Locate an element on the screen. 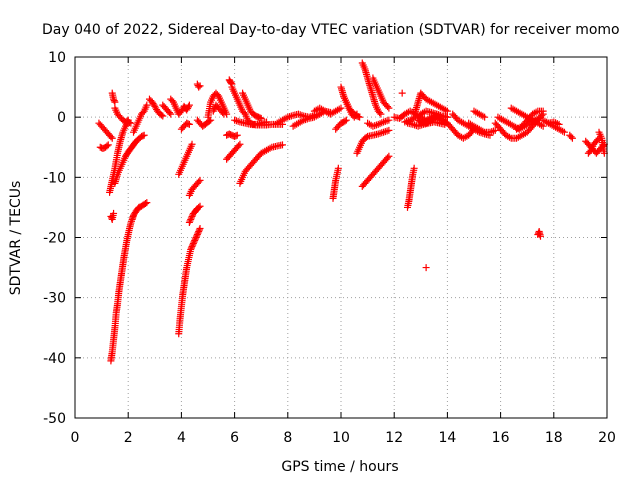 This screenshot has width=640, height=480. x-tick-label: 0 is located at coordinates (75, 438).